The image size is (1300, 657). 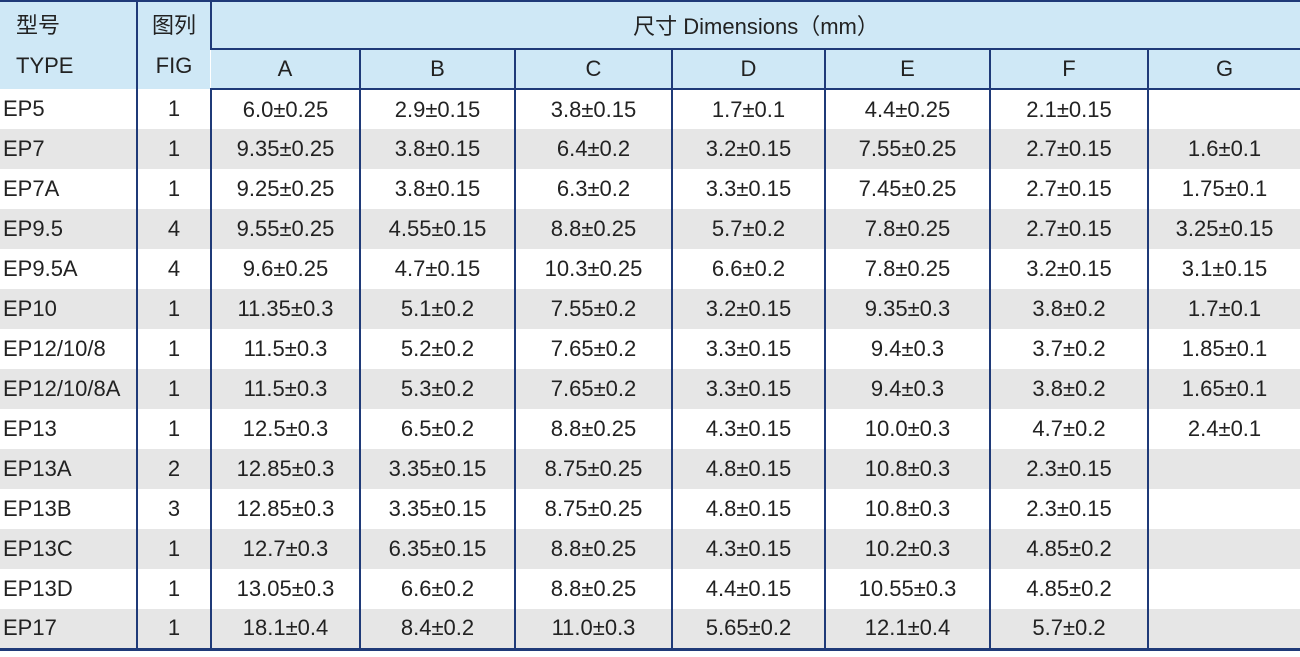 I want to click on cell: 6.35±0.15, so click(x=437, y=549).